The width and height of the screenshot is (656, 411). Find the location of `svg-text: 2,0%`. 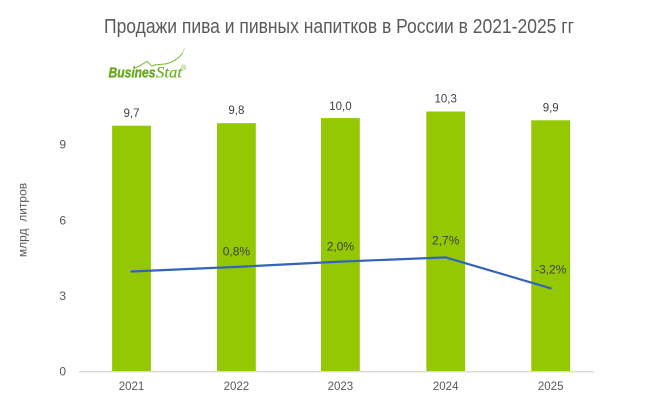

svg-text: 2,0% is located at coordinates (341, 247).